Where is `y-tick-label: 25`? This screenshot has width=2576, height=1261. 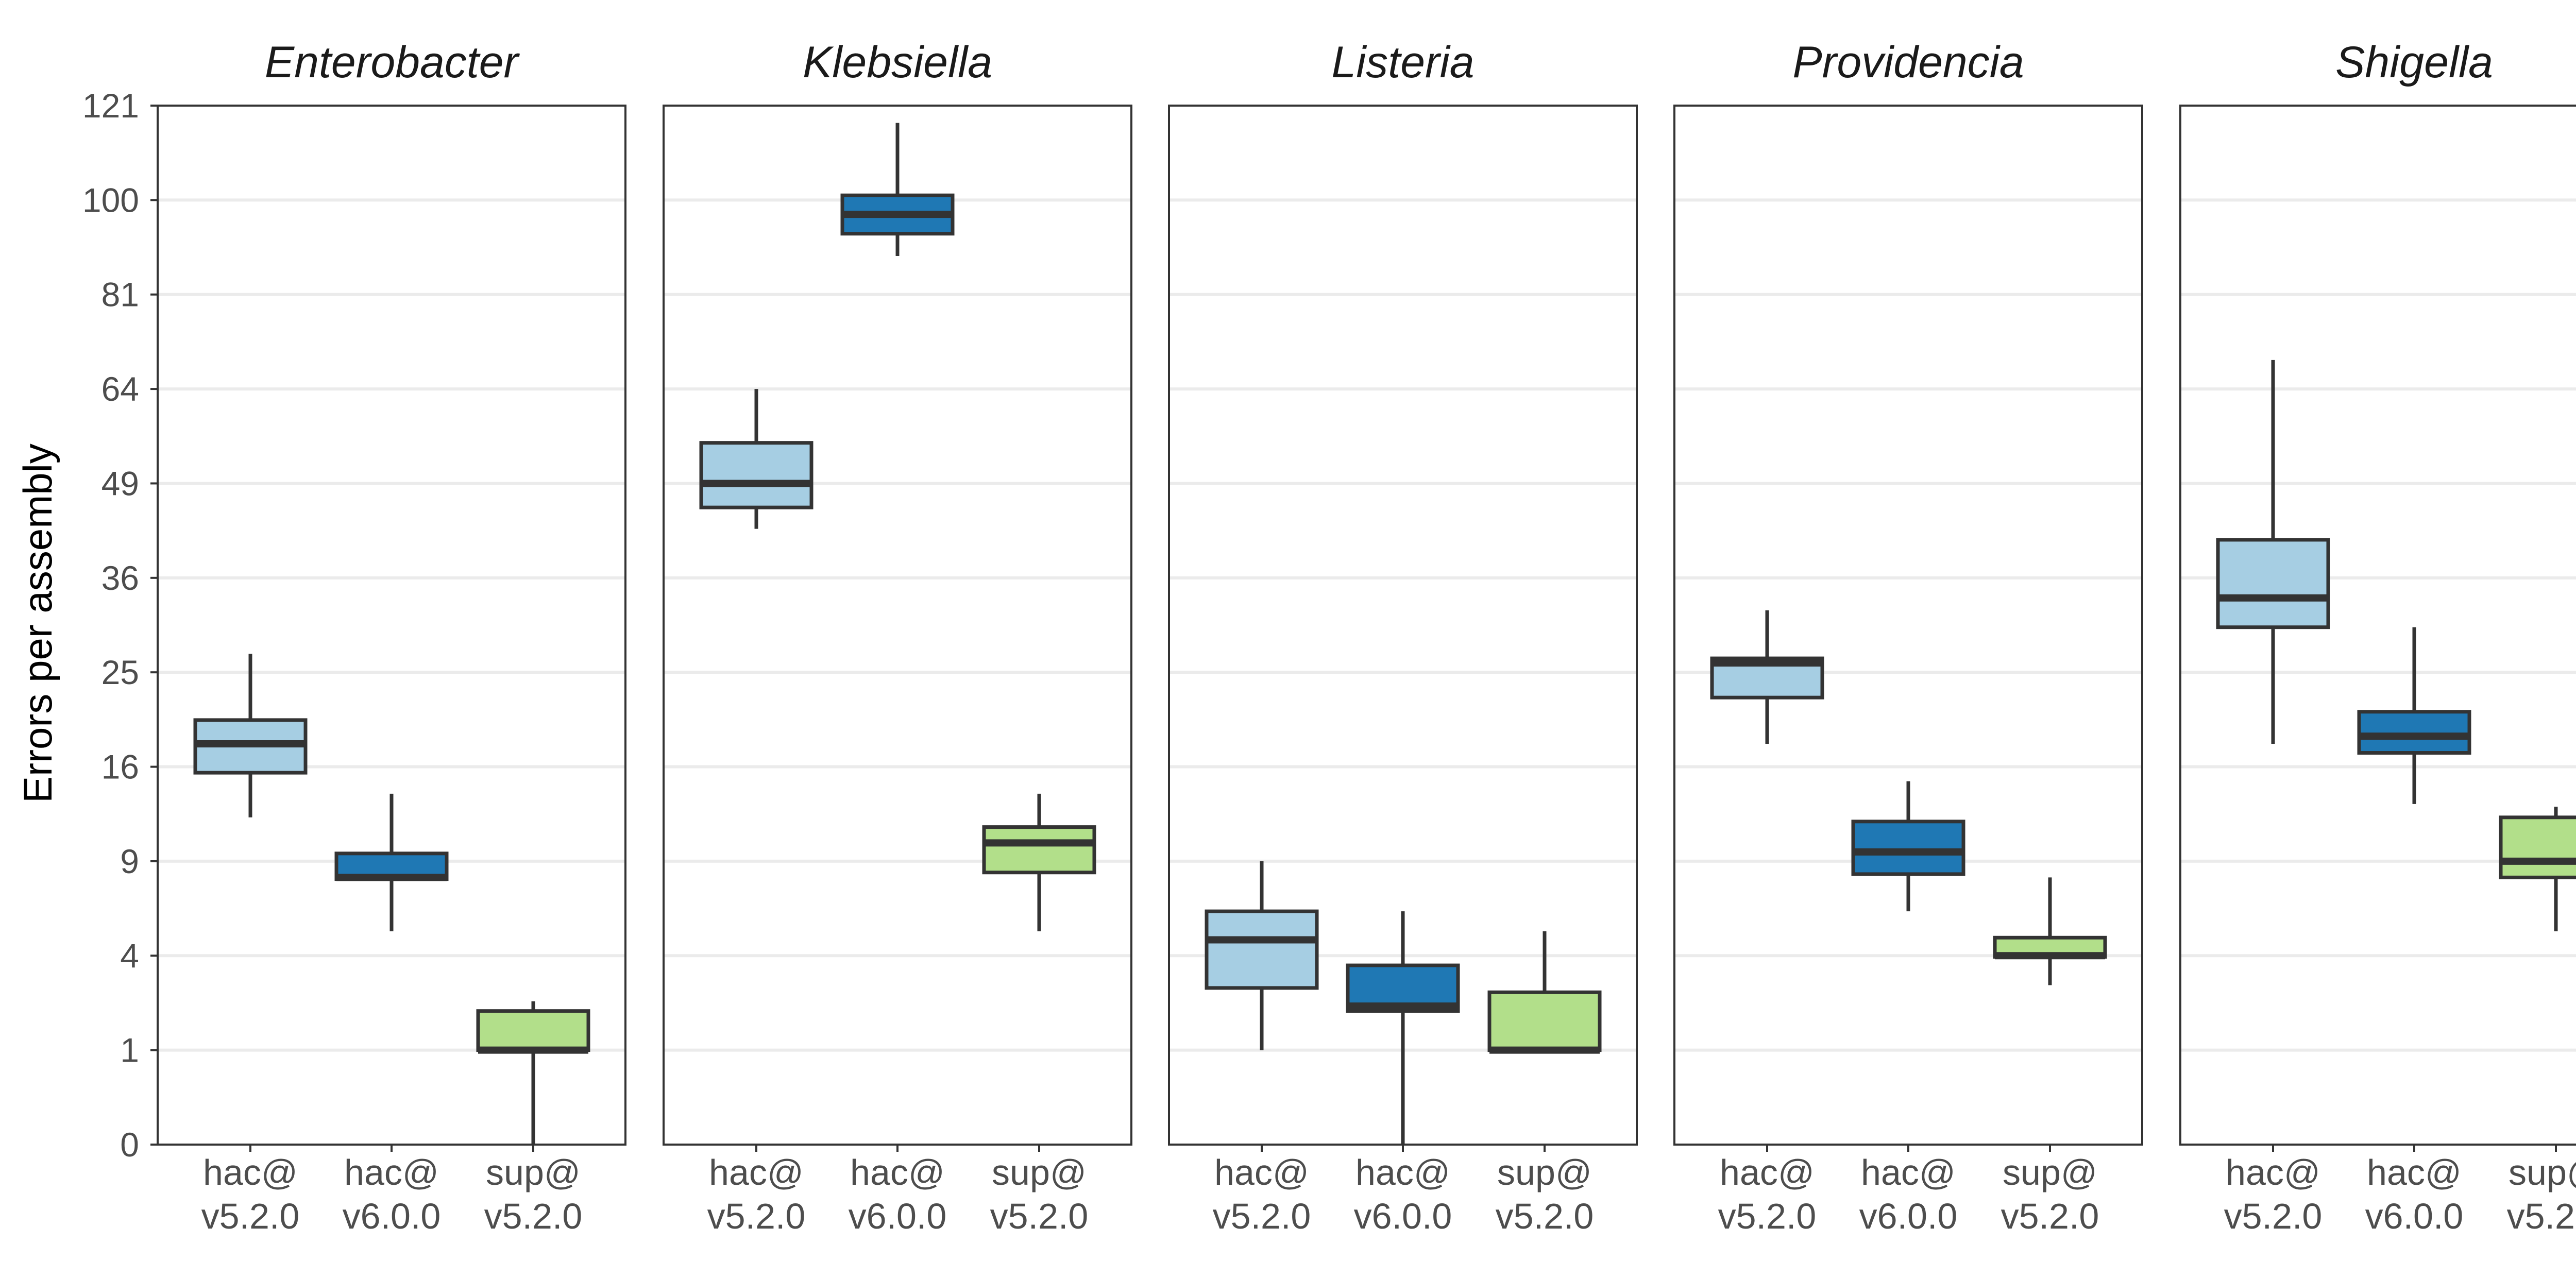
y-tick-label: 25 is located at coordinates (120, 672).